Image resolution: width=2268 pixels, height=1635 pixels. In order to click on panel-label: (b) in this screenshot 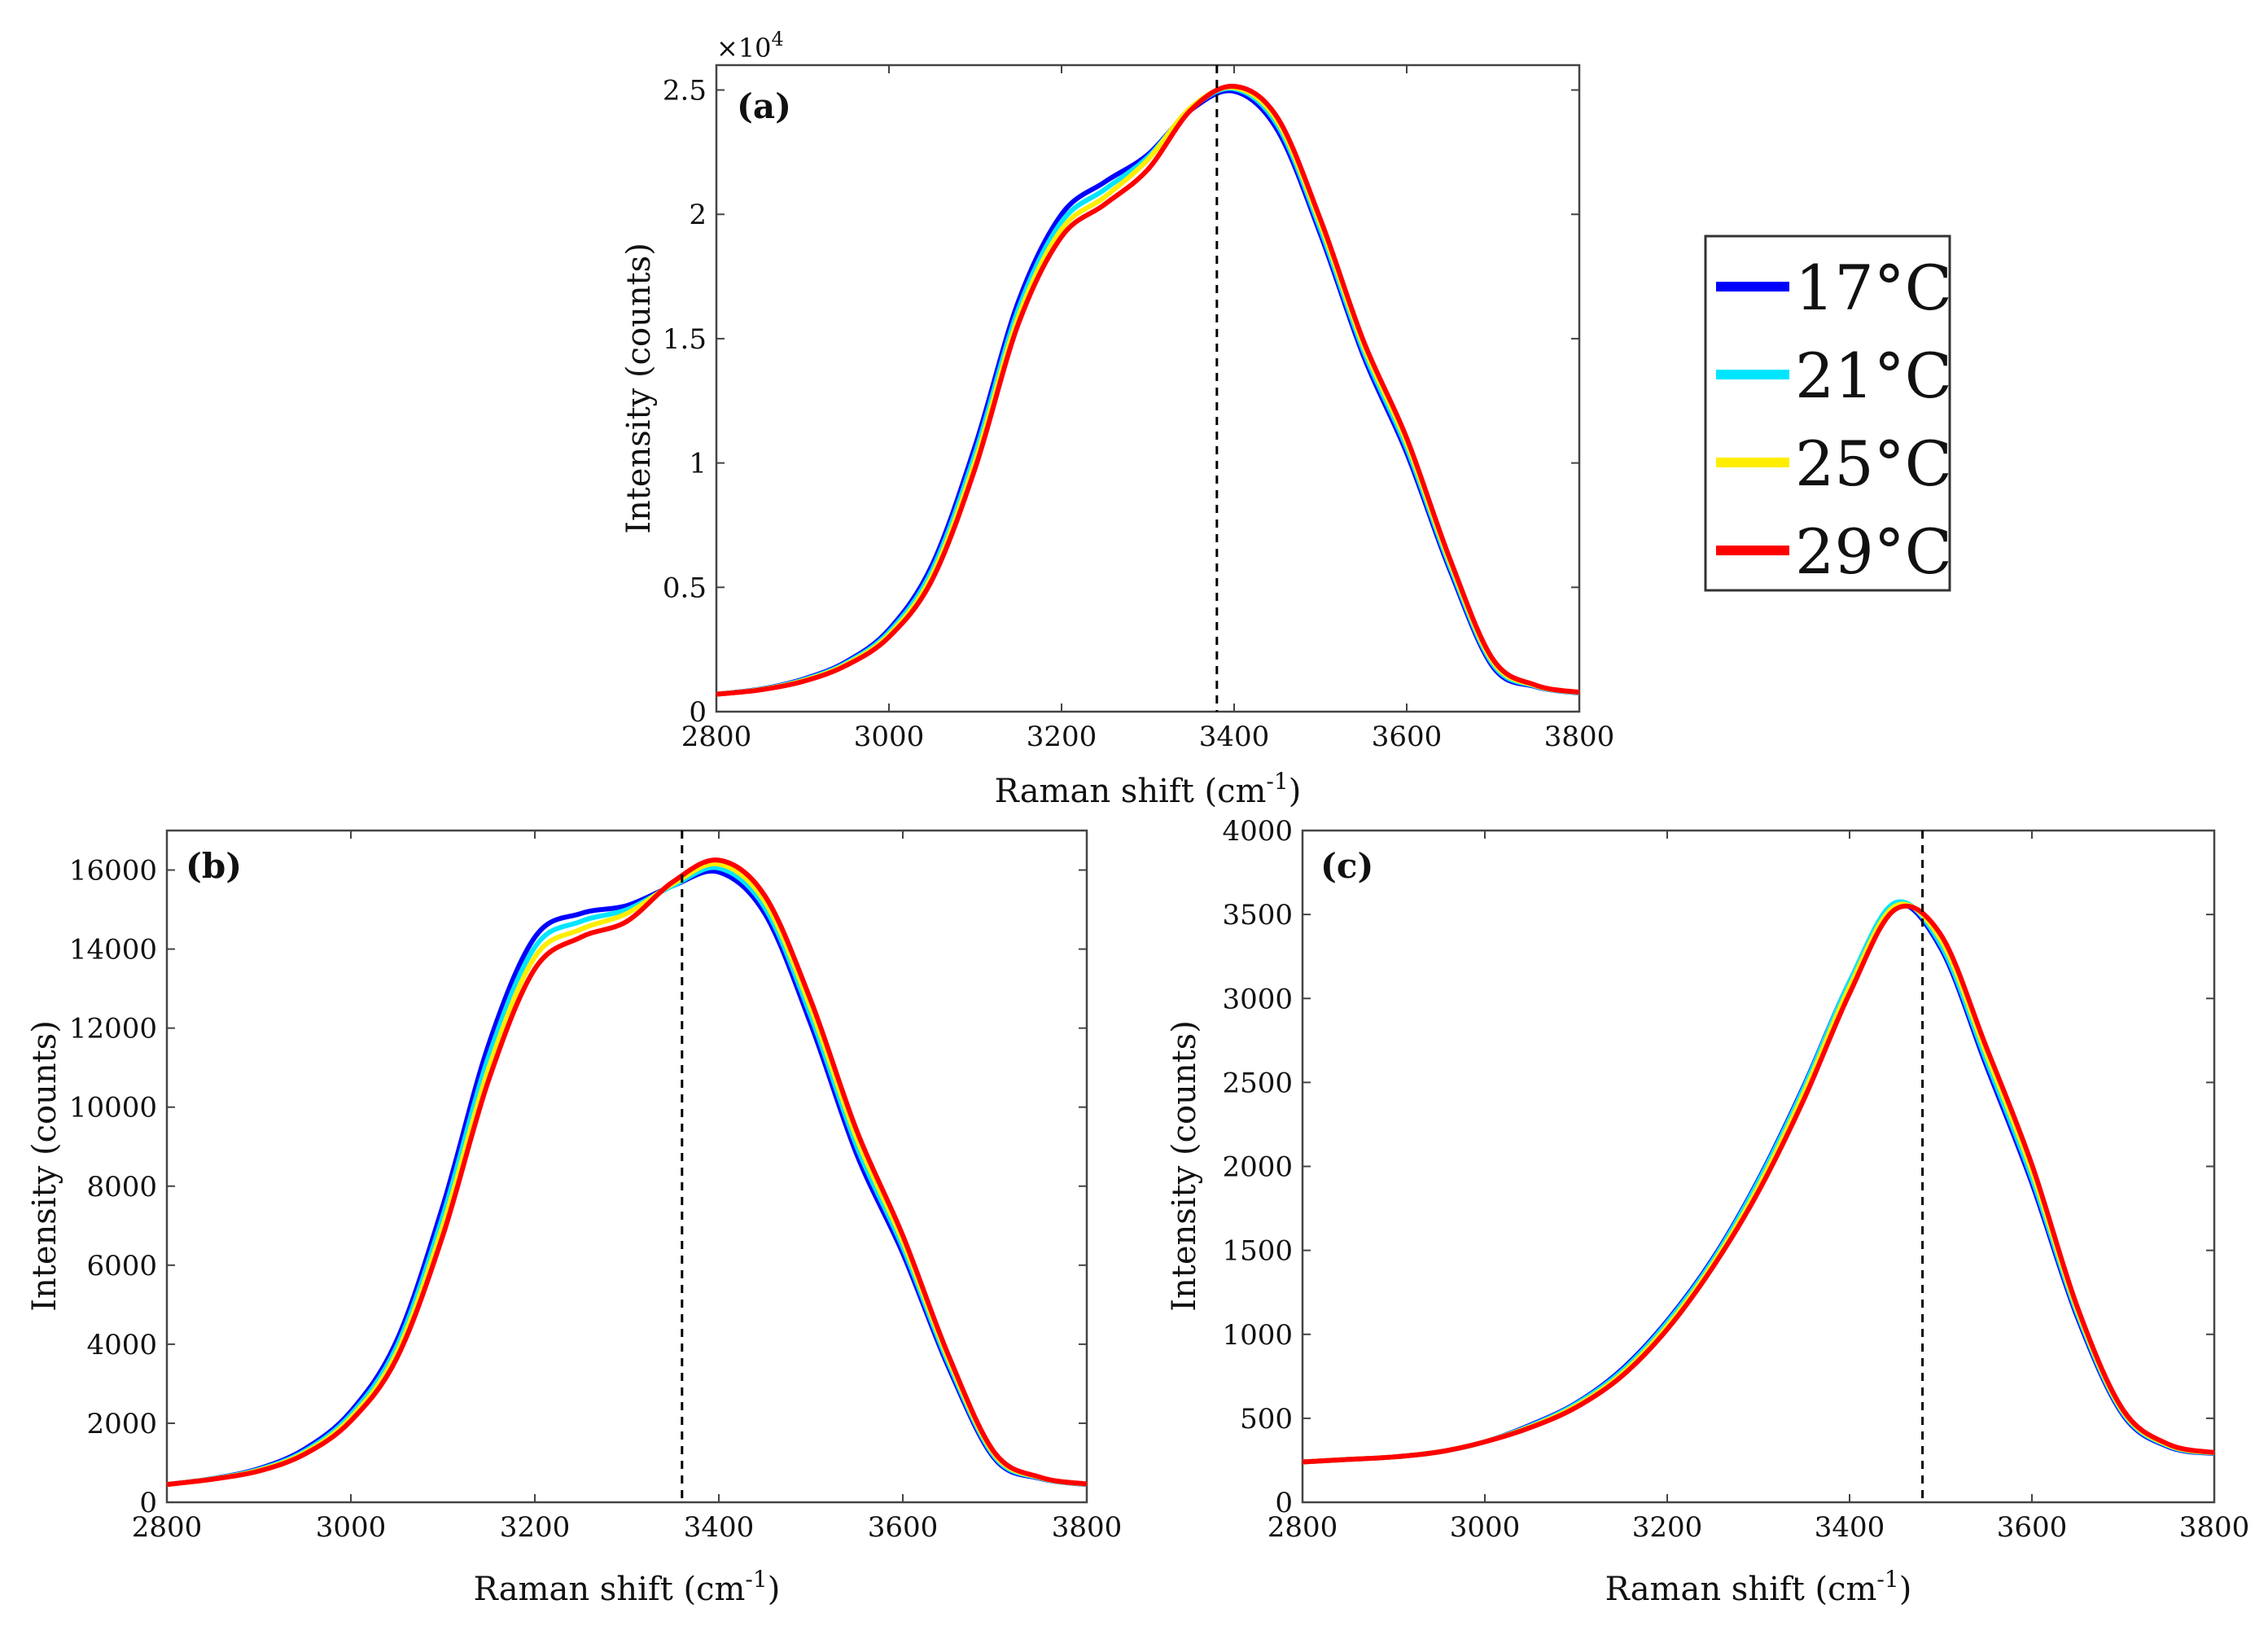, I will do `click(214, 866)`.